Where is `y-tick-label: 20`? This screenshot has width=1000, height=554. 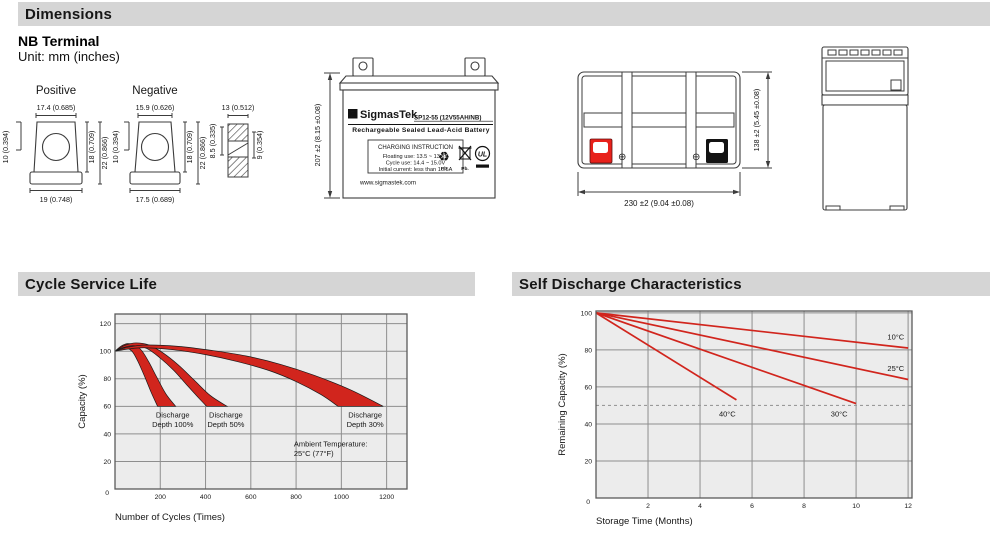
y-tick-label: 20 is located at coordinates (107, 462).